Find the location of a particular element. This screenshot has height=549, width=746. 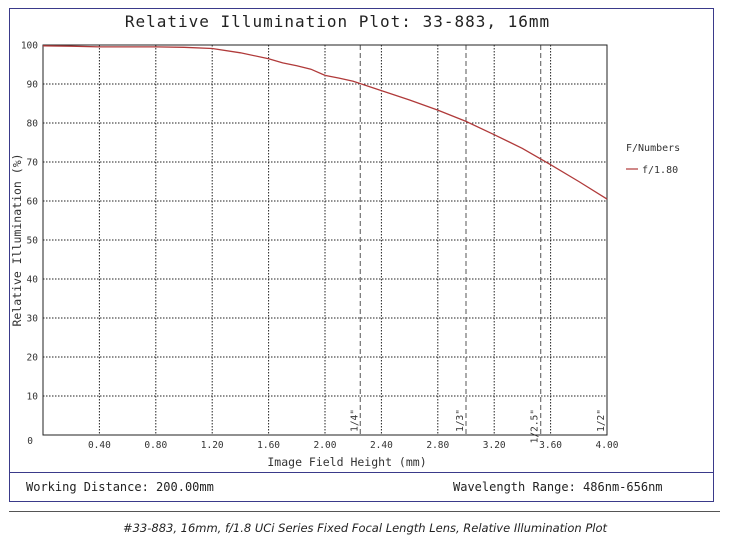

origin-tick-label: 0 is located at coordinates (30, 441).